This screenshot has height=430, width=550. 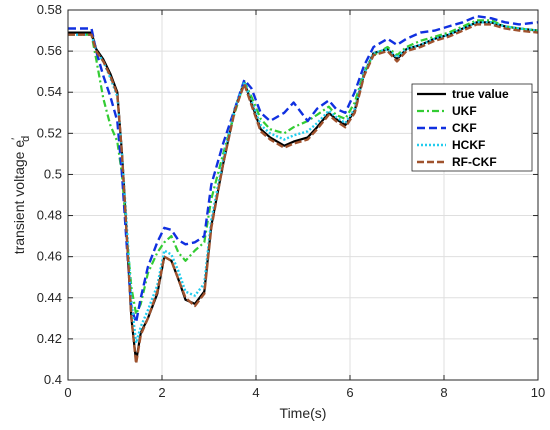 What do you see at coordinates (443, 392) in the screenshot?
I see `x-tick-label: 8` at bounding box center [443, 392].